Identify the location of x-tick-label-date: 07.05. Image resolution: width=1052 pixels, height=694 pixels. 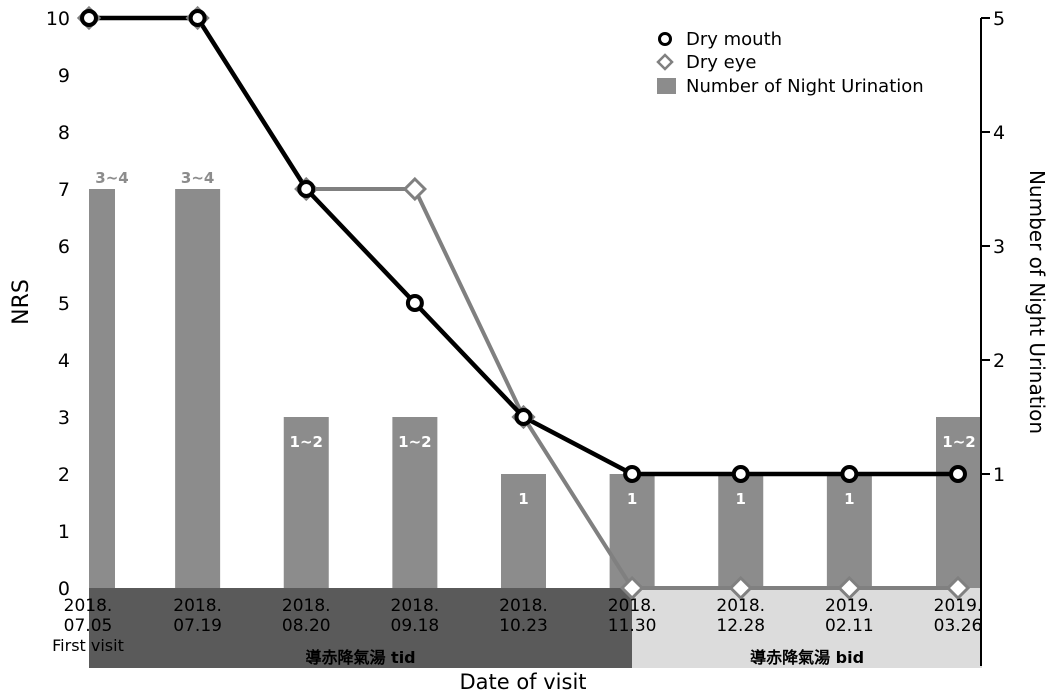
(88, 626).